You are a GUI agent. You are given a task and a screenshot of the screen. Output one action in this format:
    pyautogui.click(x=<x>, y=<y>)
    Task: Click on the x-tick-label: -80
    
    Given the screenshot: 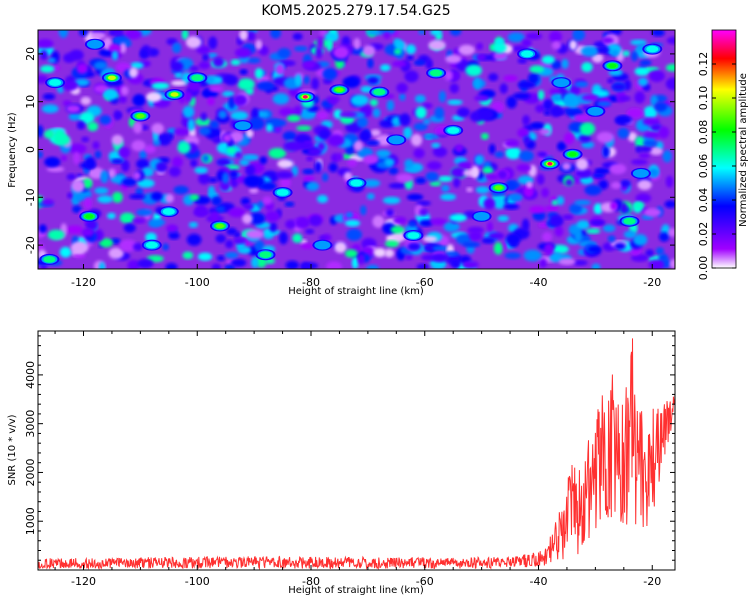 What is the action you would take?
    pyautogui.click(x=311, y=282)
    